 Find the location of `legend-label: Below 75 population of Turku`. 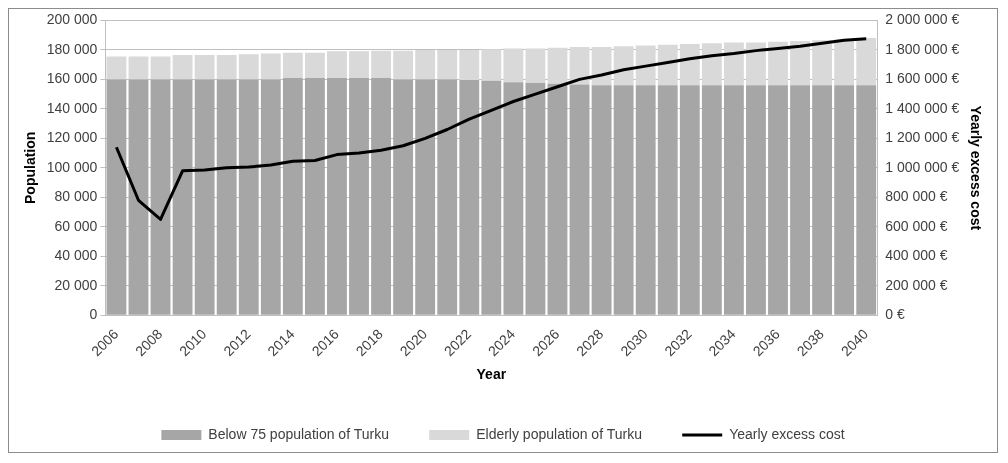

legend-label: Below 75 population of Turku is located at coordinates (298, 433).